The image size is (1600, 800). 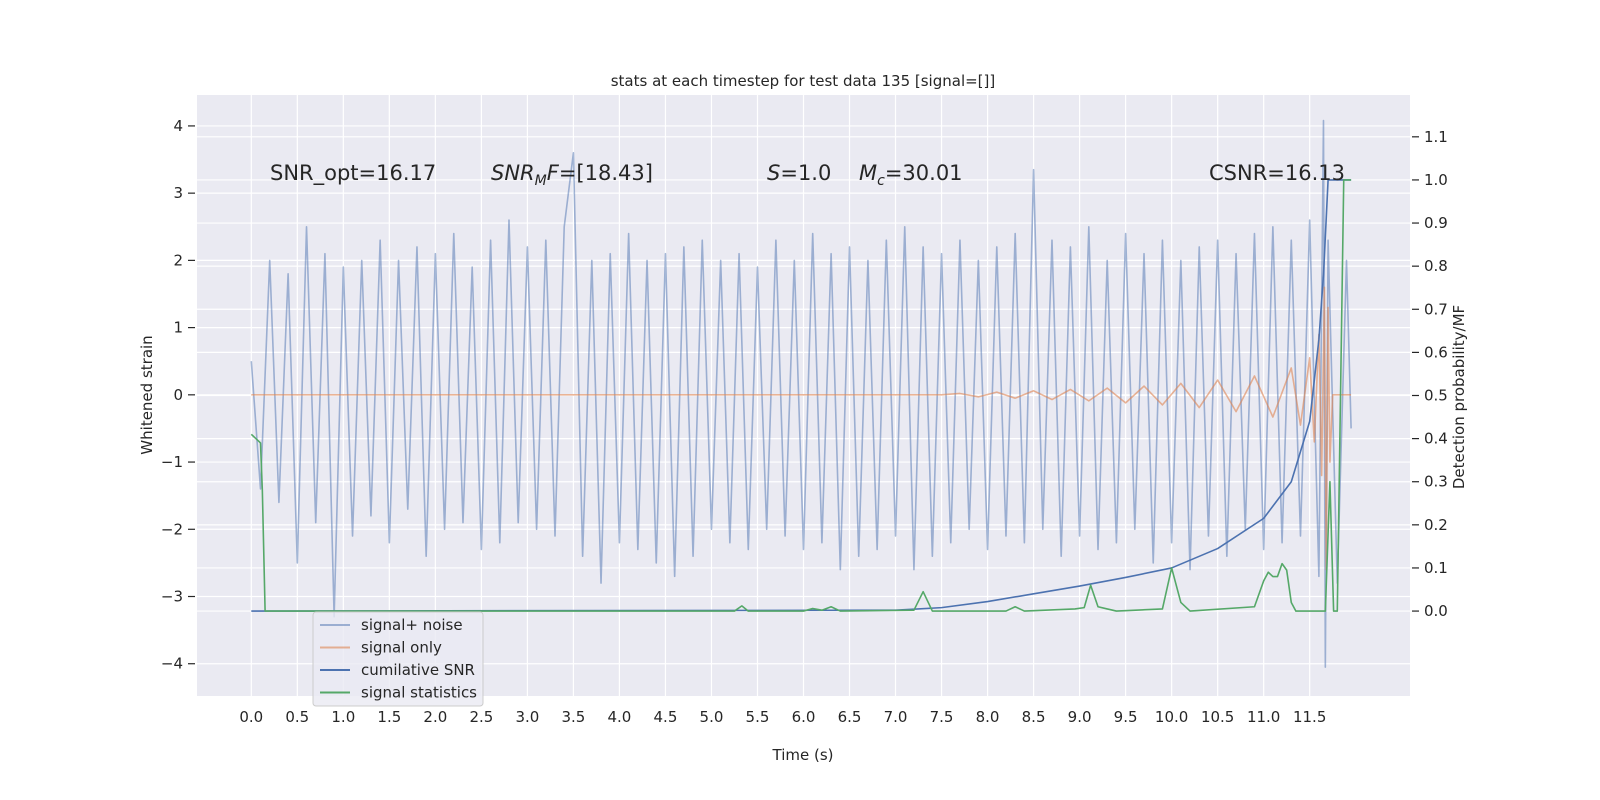 I want to click on y-tick-label: 2, so click(x=178, y=260).